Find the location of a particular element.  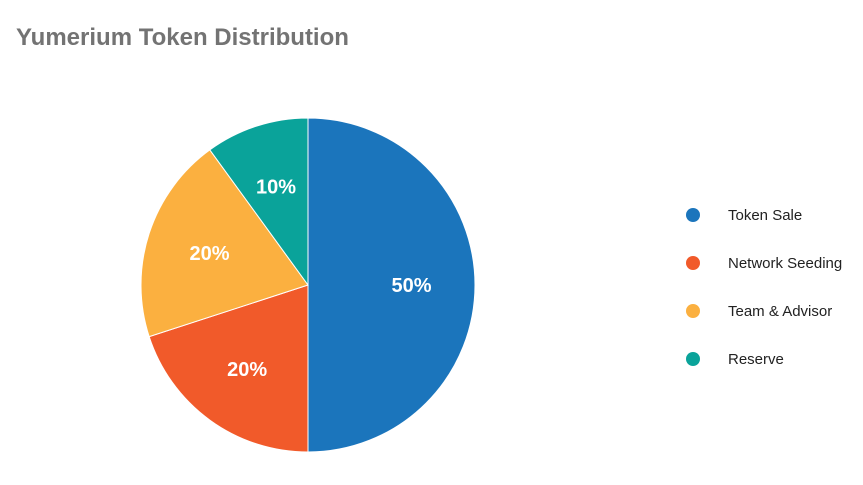

legend-item-team-advisor: Team & Advisor is located at coordinates (764, 311).